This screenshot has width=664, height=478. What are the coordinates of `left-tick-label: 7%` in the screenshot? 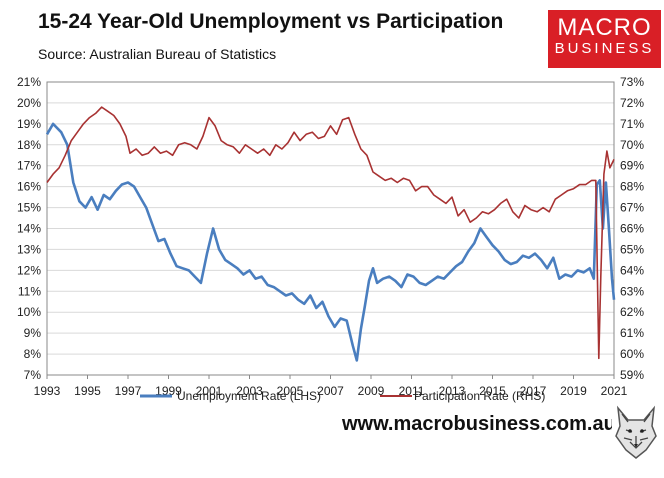 It's located at (33, 375).